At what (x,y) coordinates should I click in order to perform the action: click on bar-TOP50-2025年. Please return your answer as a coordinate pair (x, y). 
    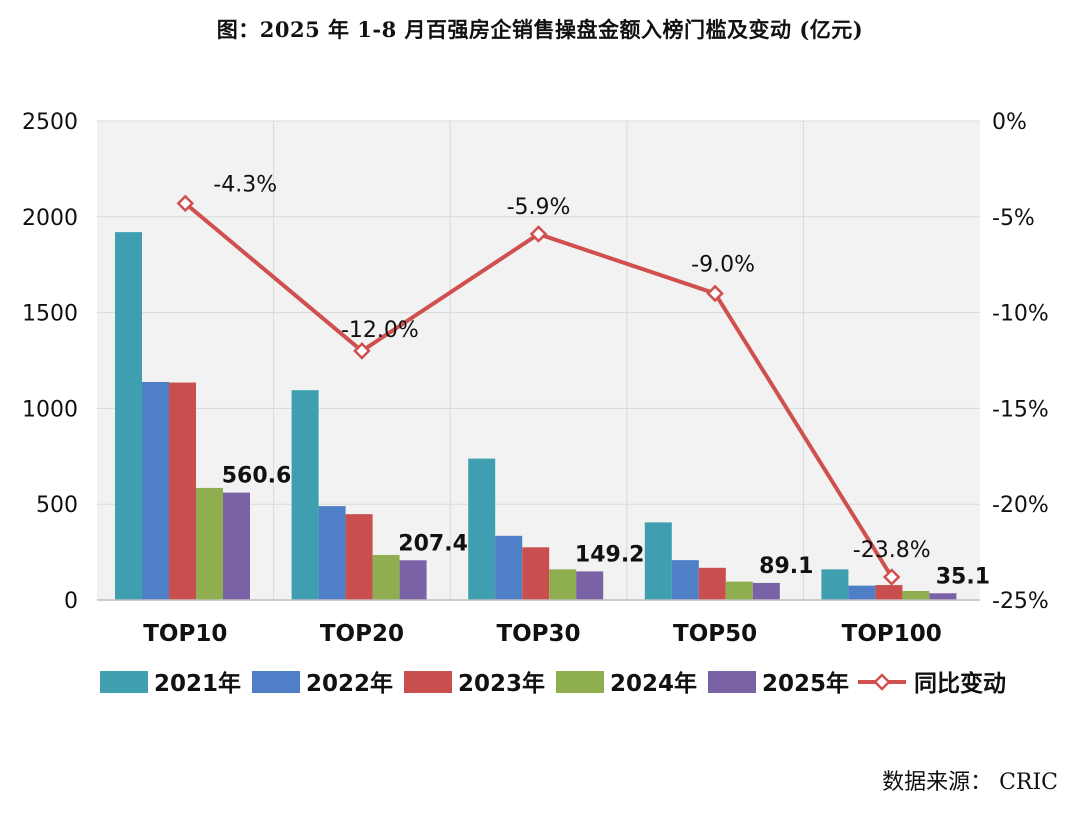
    Looking at the image, I should click on (766, 591).